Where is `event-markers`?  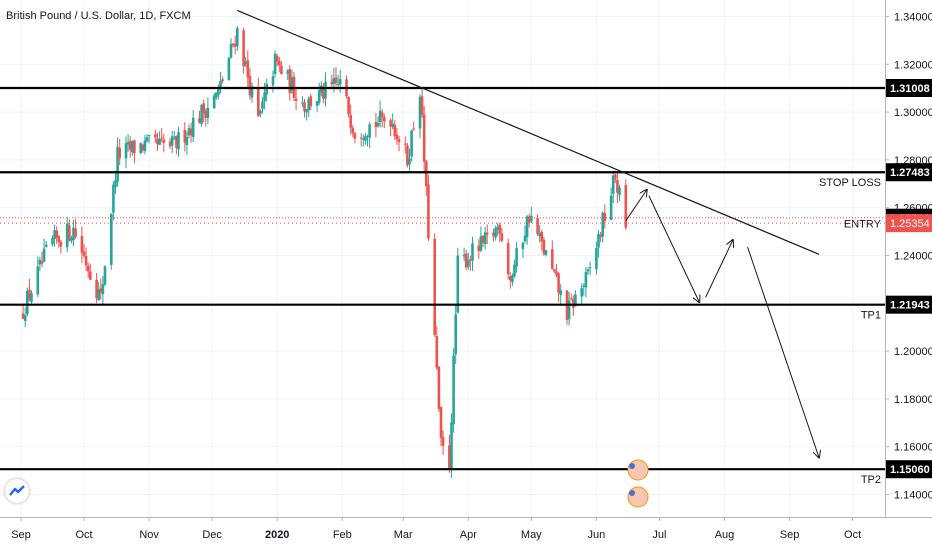 event-markers is located at coordinates (638, 483).